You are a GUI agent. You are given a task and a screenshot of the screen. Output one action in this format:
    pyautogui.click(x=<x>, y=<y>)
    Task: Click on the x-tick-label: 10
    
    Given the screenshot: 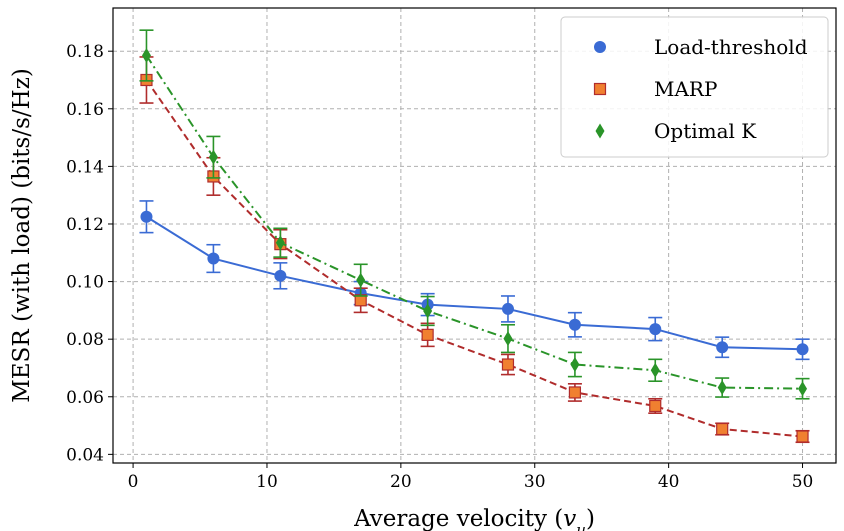 What is the action you would take?
    pyautogui.click(x=267, y=482)
    